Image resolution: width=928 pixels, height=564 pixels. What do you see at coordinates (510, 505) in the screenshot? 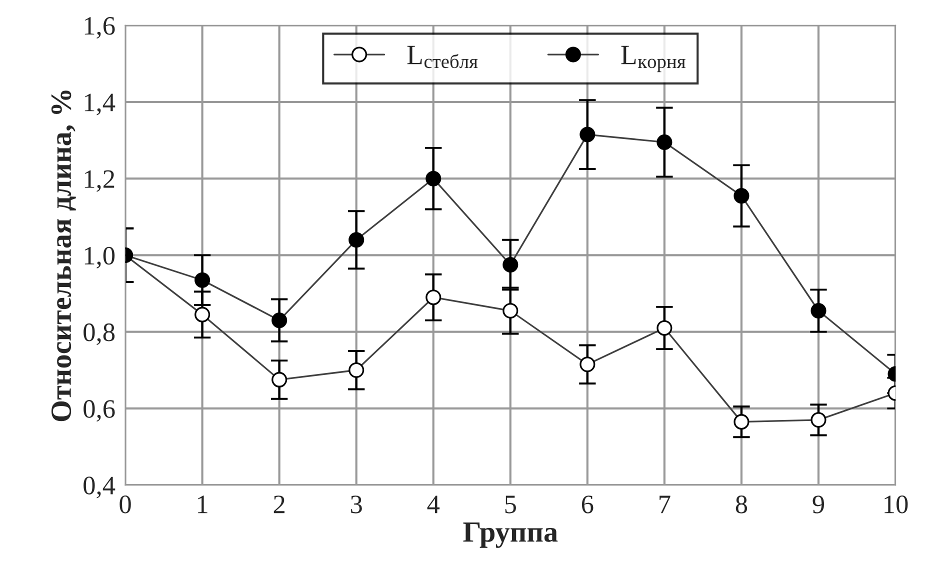
I see `x-tick-label: 5` at bounding box center [510, 505].